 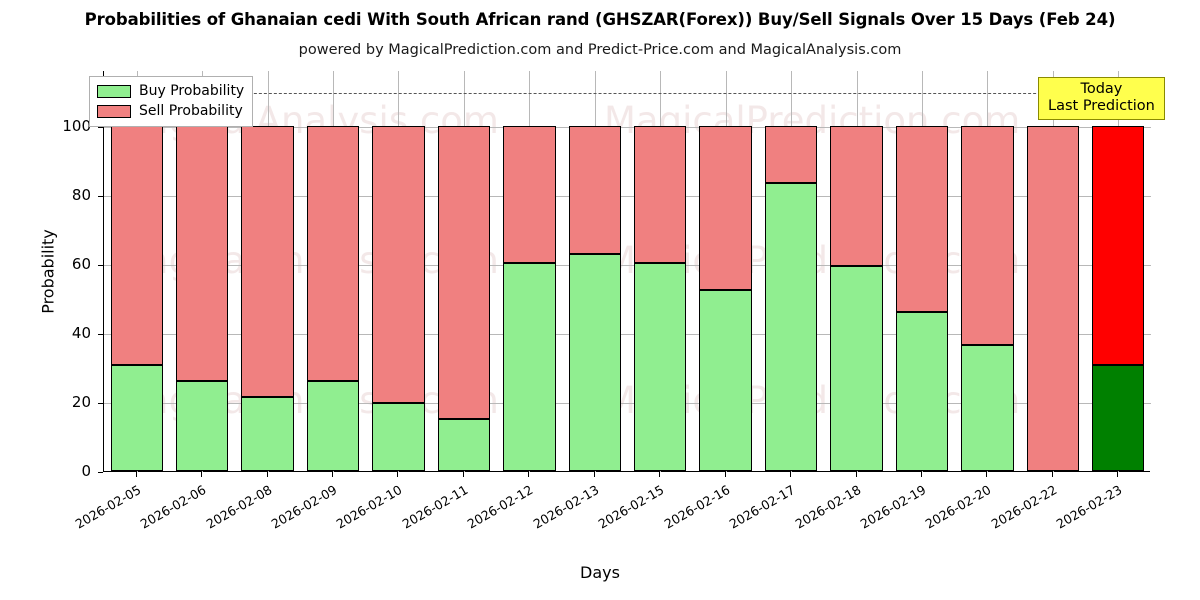 What do you see at coordinates (76, 126) in the screenshot?
I see `y-tick-label: 100` at bounding box center [76, 126].